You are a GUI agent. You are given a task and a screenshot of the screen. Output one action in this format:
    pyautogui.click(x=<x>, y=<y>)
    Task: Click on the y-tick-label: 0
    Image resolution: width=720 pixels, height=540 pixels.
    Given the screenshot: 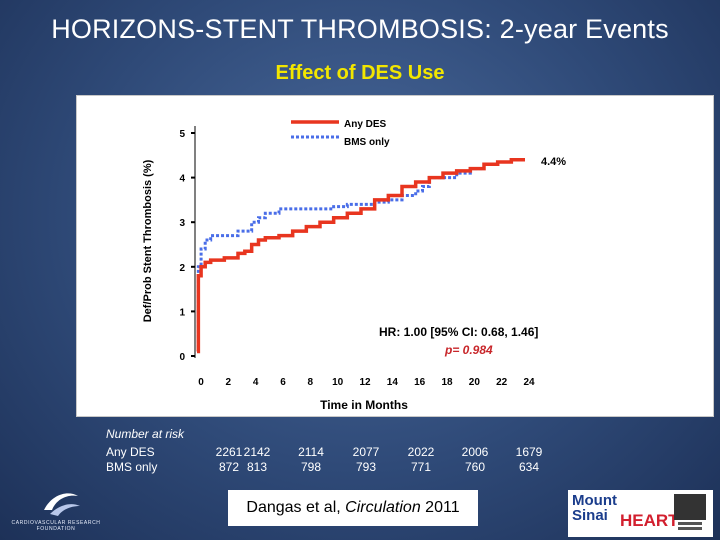 What is the action you would take?
    pyautogui.click(x=182, y=357)
    